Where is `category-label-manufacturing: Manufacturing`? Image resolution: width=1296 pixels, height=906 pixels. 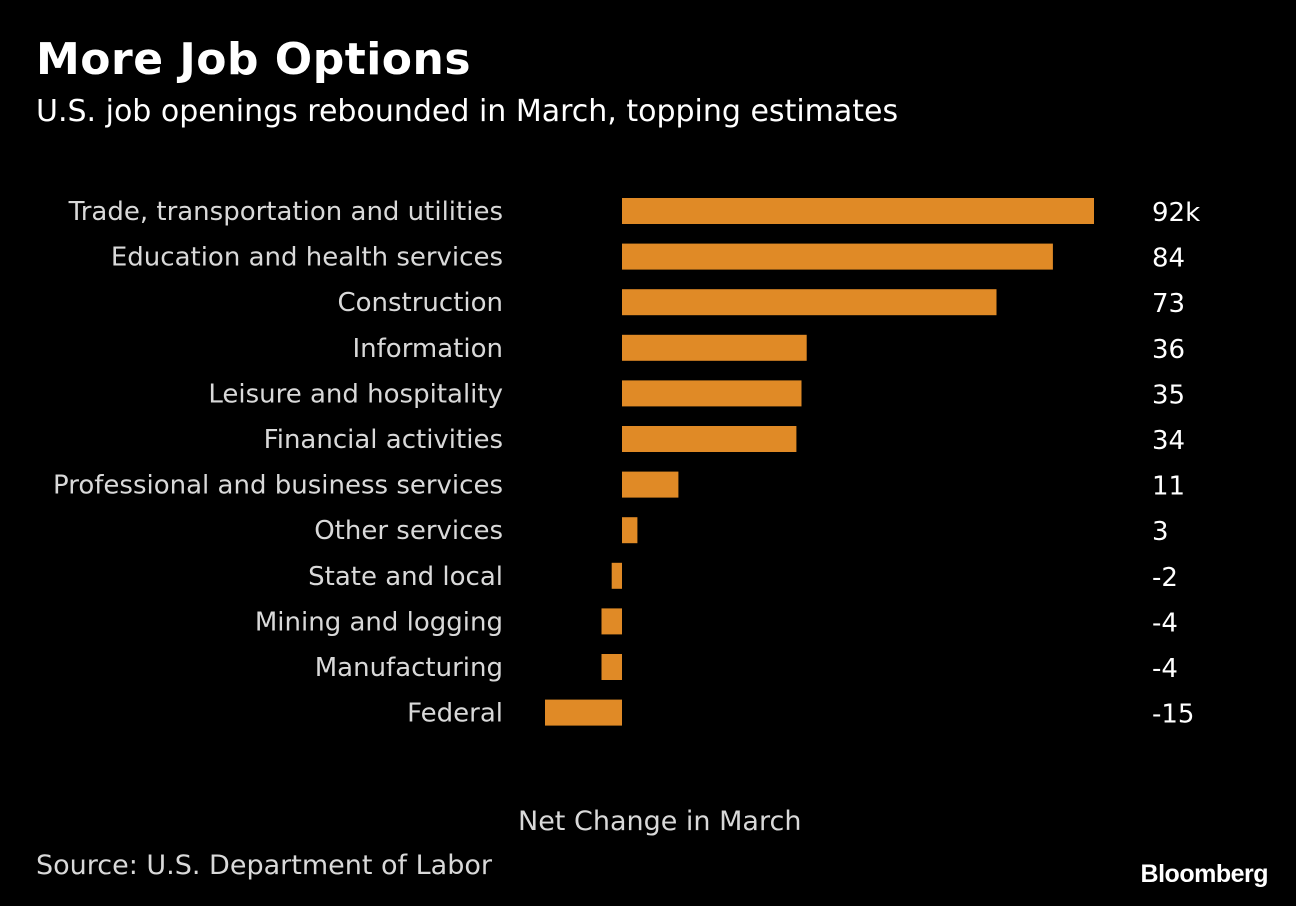
category-label-manufacturing: Manufacturing is located at coordinates (409, 668).